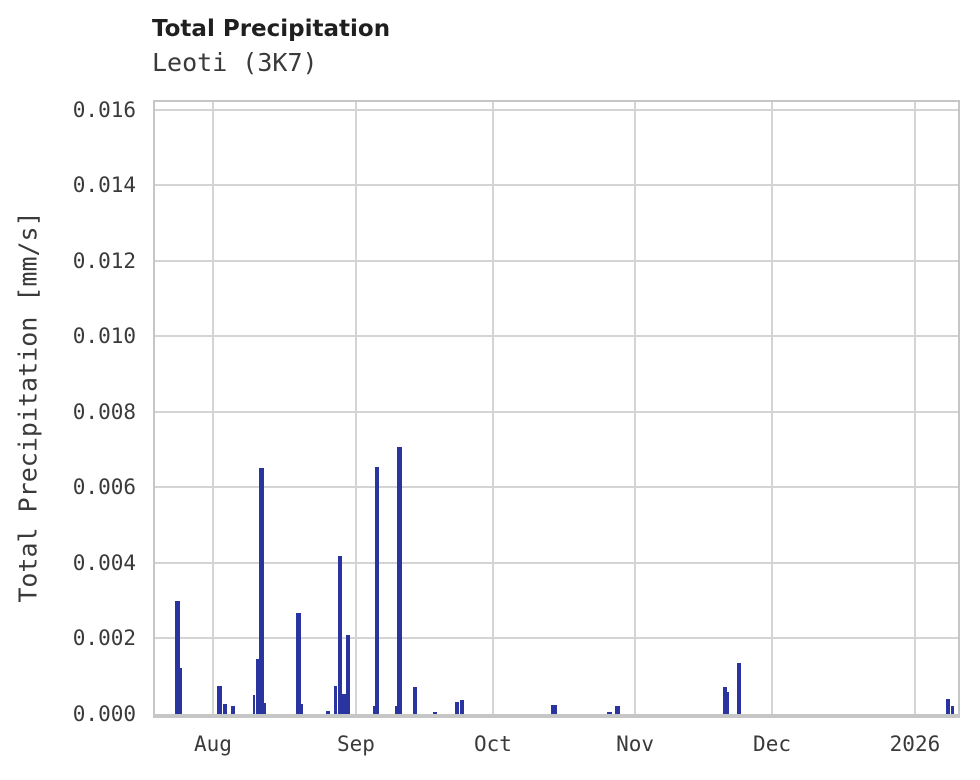 Image resolution: width=980 pixels, height=780 pixels. What do you see at coordinates (104, 411) in the screenshot?
I see `y-tick-label: 0.008` at bounding box center [104, 411].